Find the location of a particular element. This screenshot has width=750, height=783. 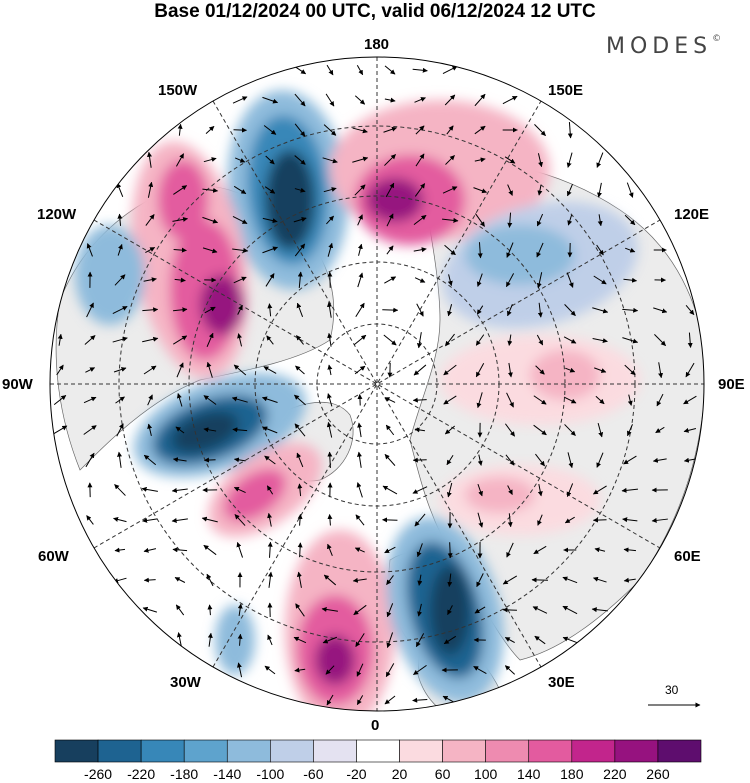

anomaly-pink-150w-top is located at coordinates (183, 200).